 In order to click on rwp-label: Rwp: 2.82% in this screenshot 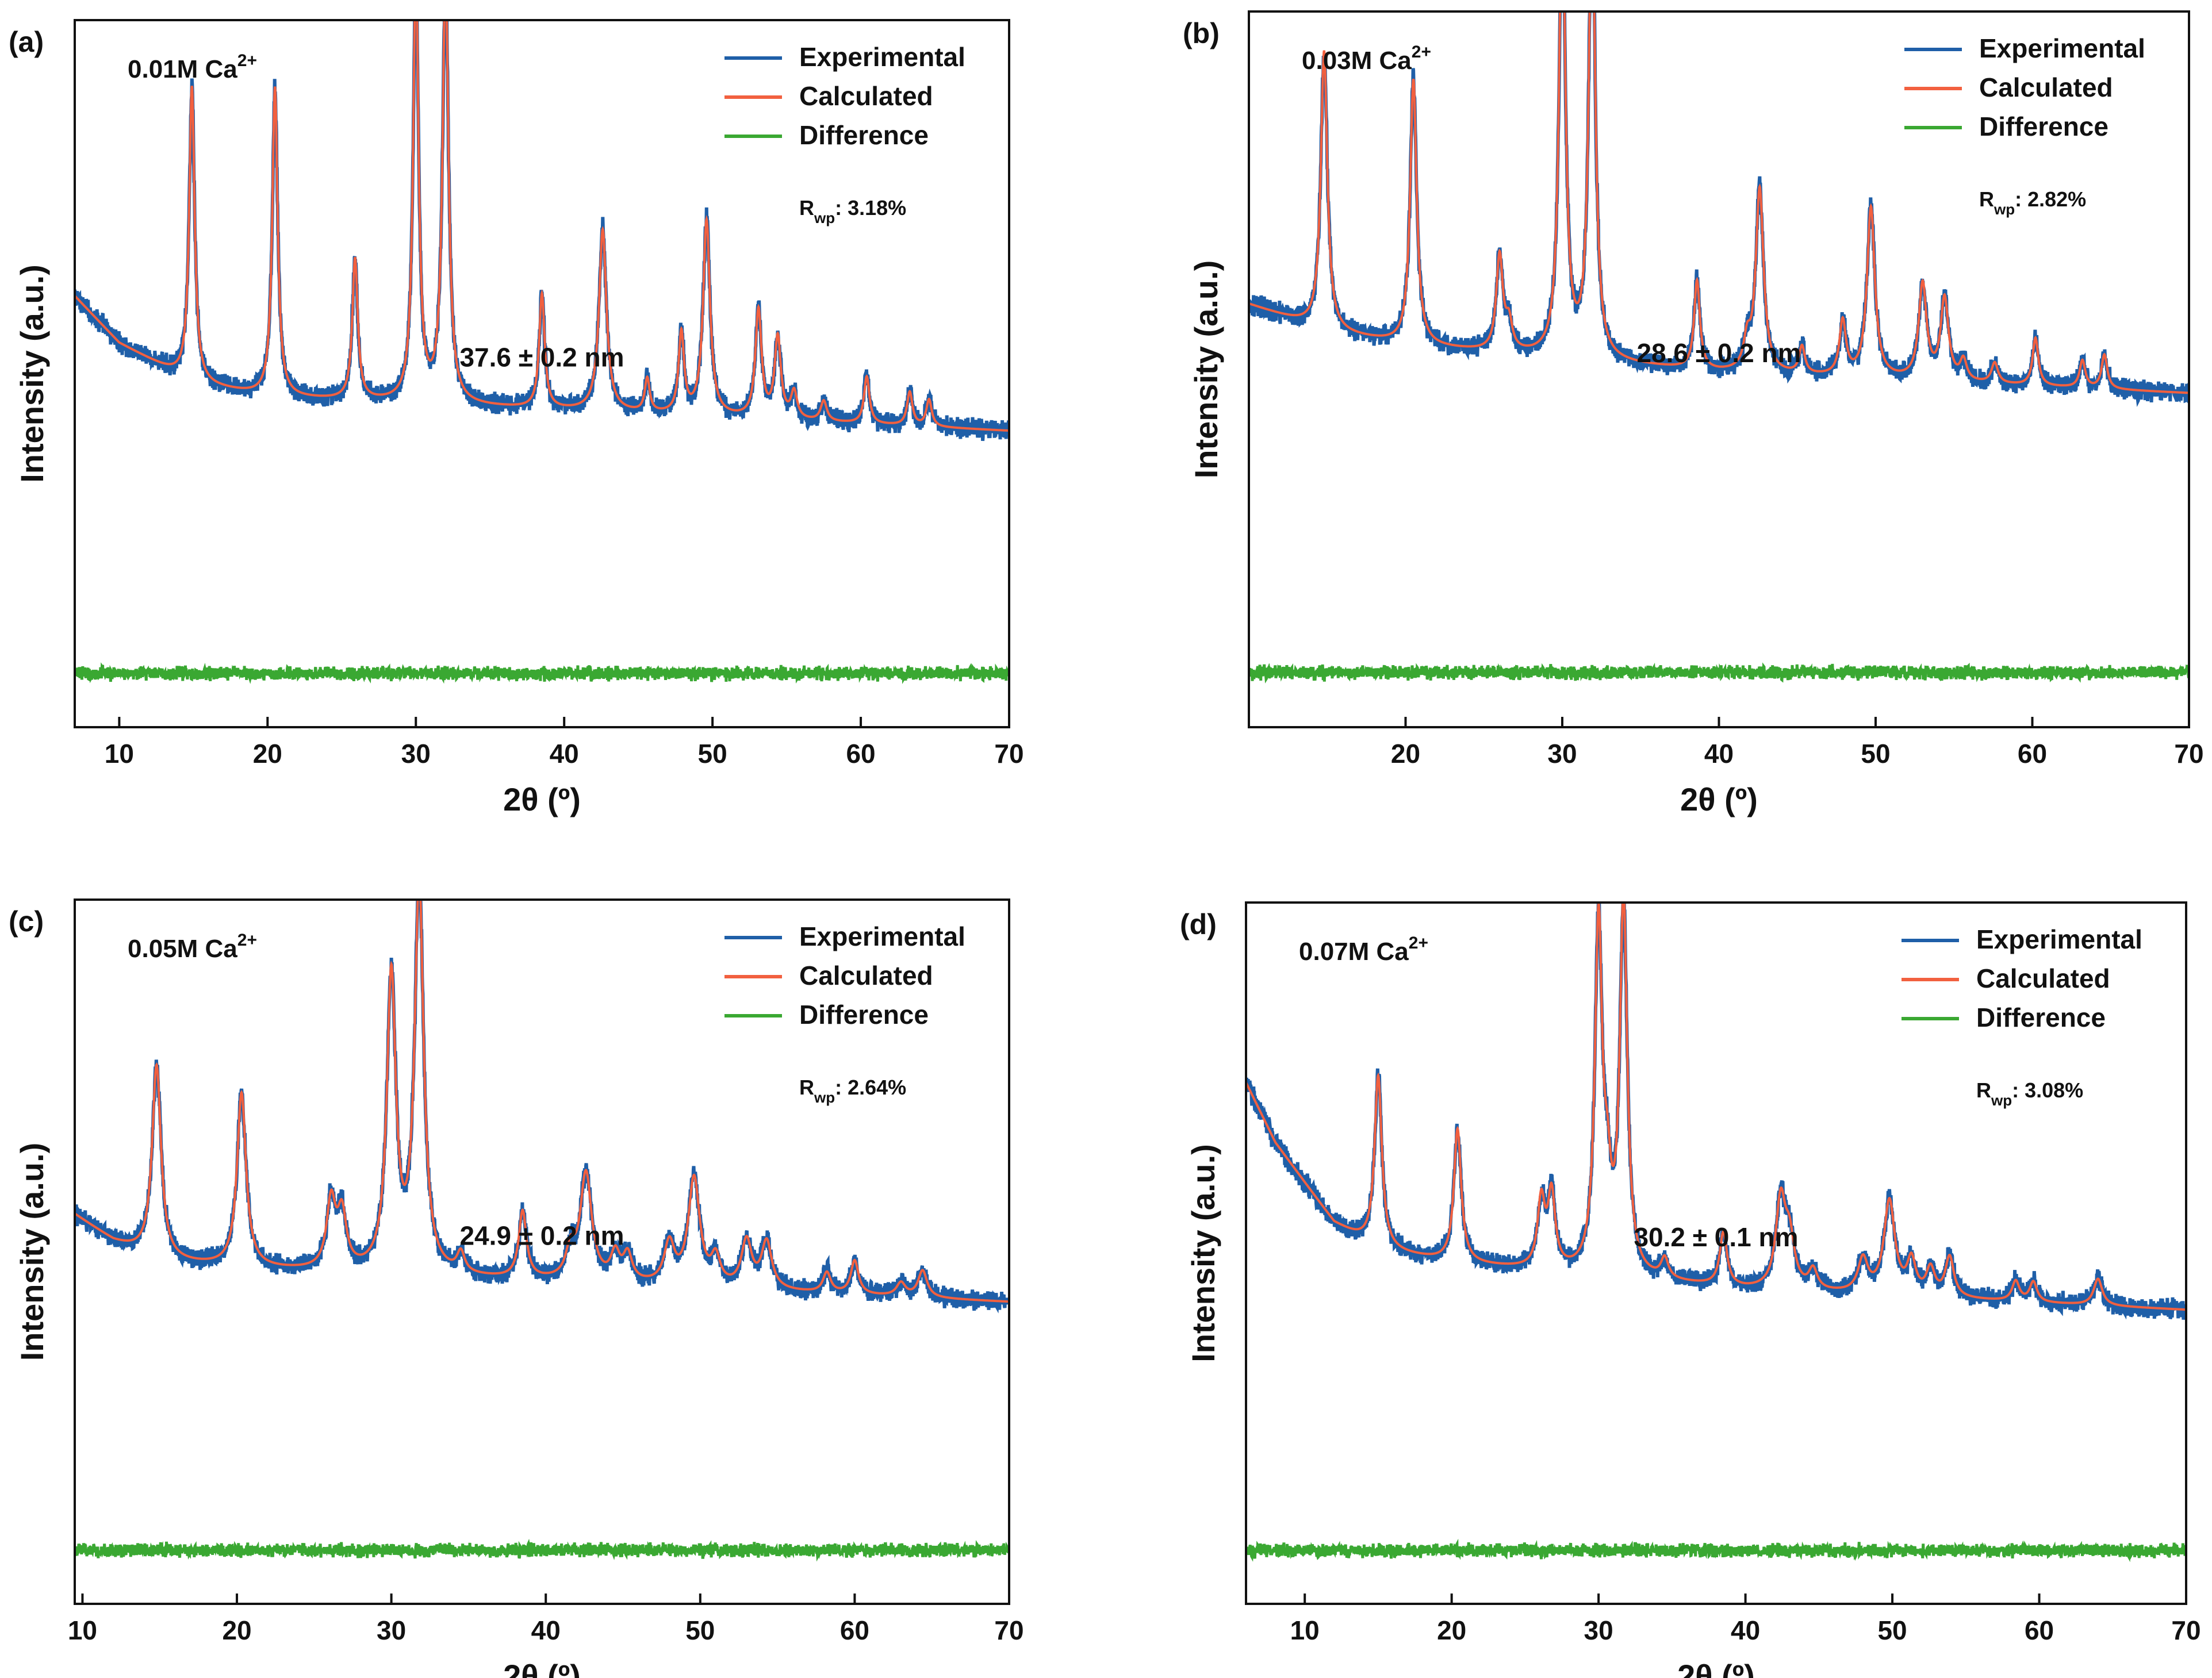, I will do `click(2032, 202)`.